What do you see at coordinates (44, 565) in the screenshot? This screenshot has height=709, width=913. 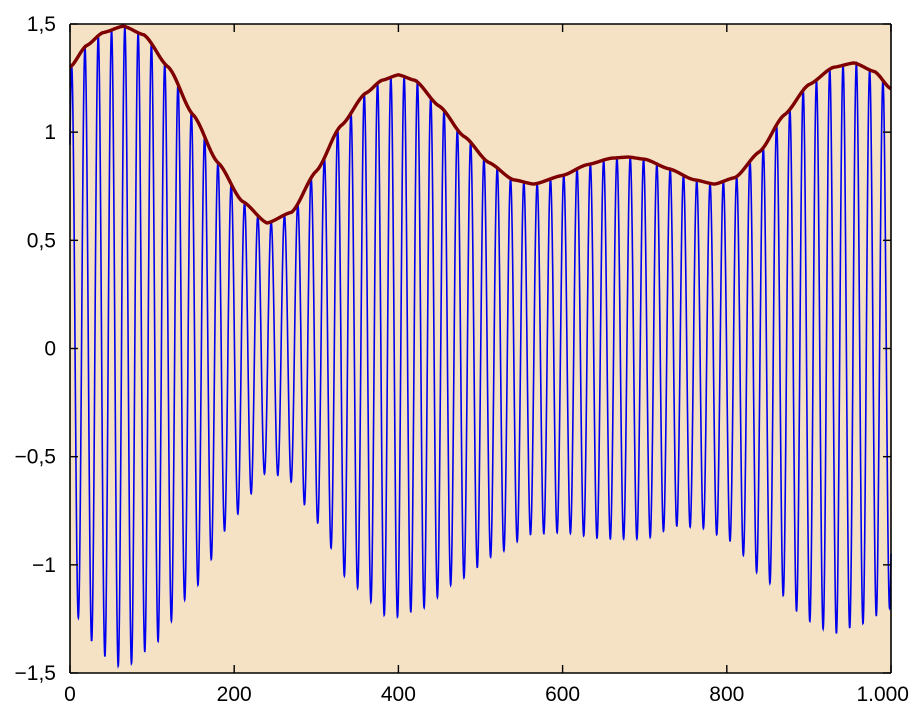 I see `y-tick-label: −1` at bounding box center [44, 565].